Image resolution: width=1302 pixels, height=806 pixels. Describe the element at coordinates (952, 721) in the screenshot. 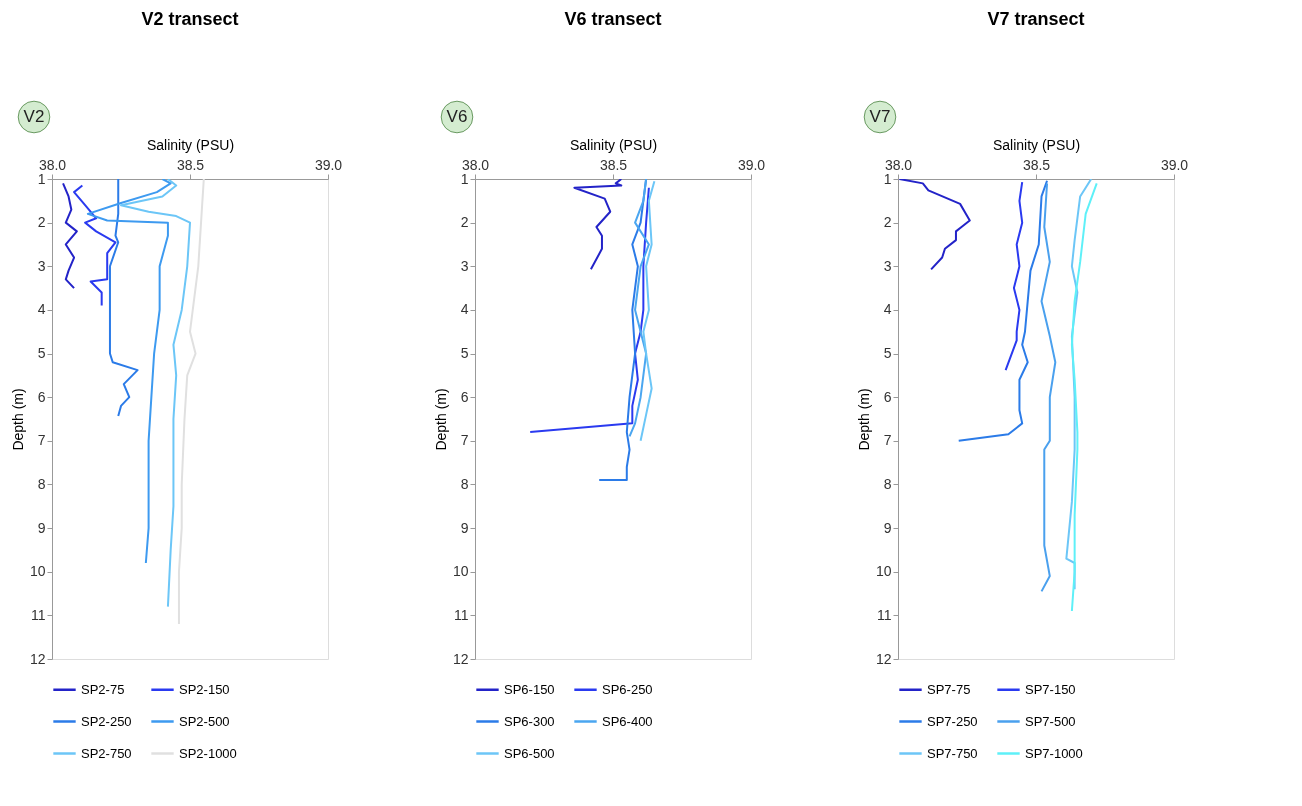

I see `legend-label: SP7-250` at that location.